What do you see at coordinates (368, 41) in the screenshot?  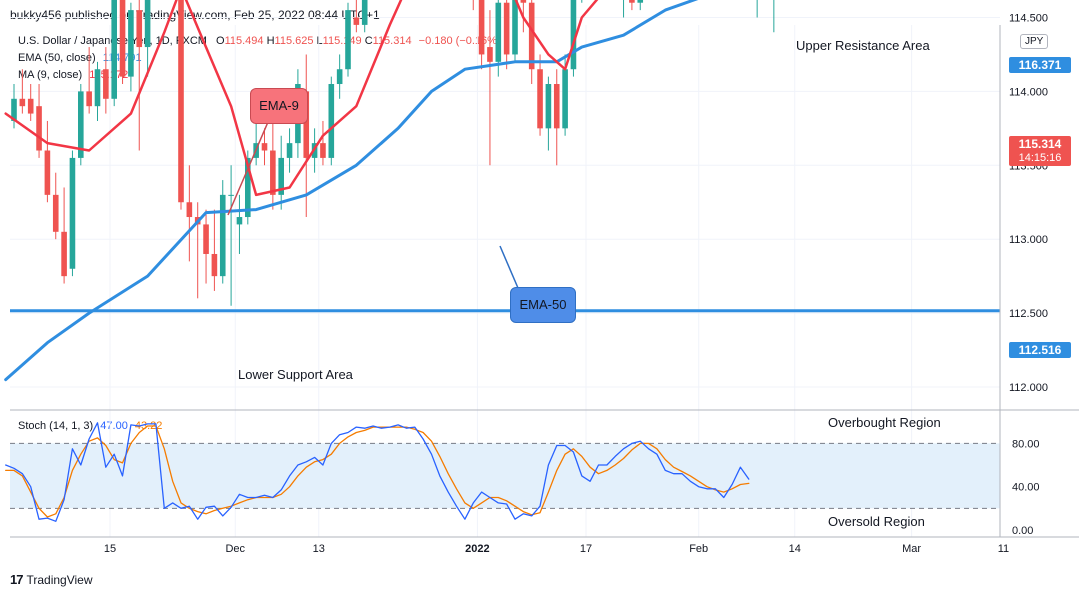 I see `ohlc-close-label: C` at bounding box center [368, 41].